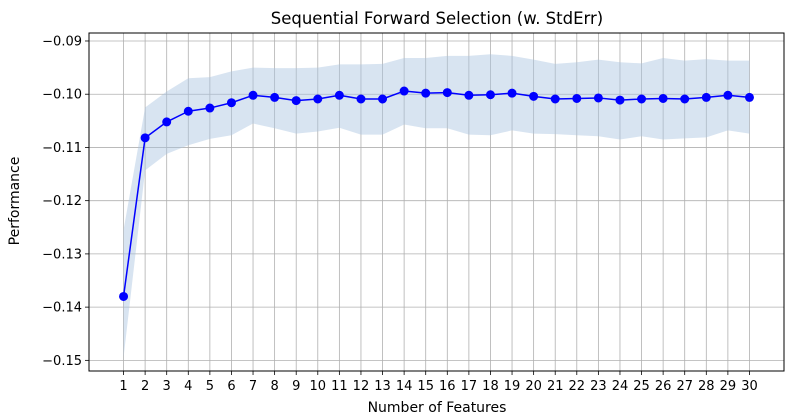 This screenshot has height=418, width=800. What do you see at coordinates (62, 95) in the screenshot?
I see `y-tick-label: −0.10` at bounding box center [62, 95].